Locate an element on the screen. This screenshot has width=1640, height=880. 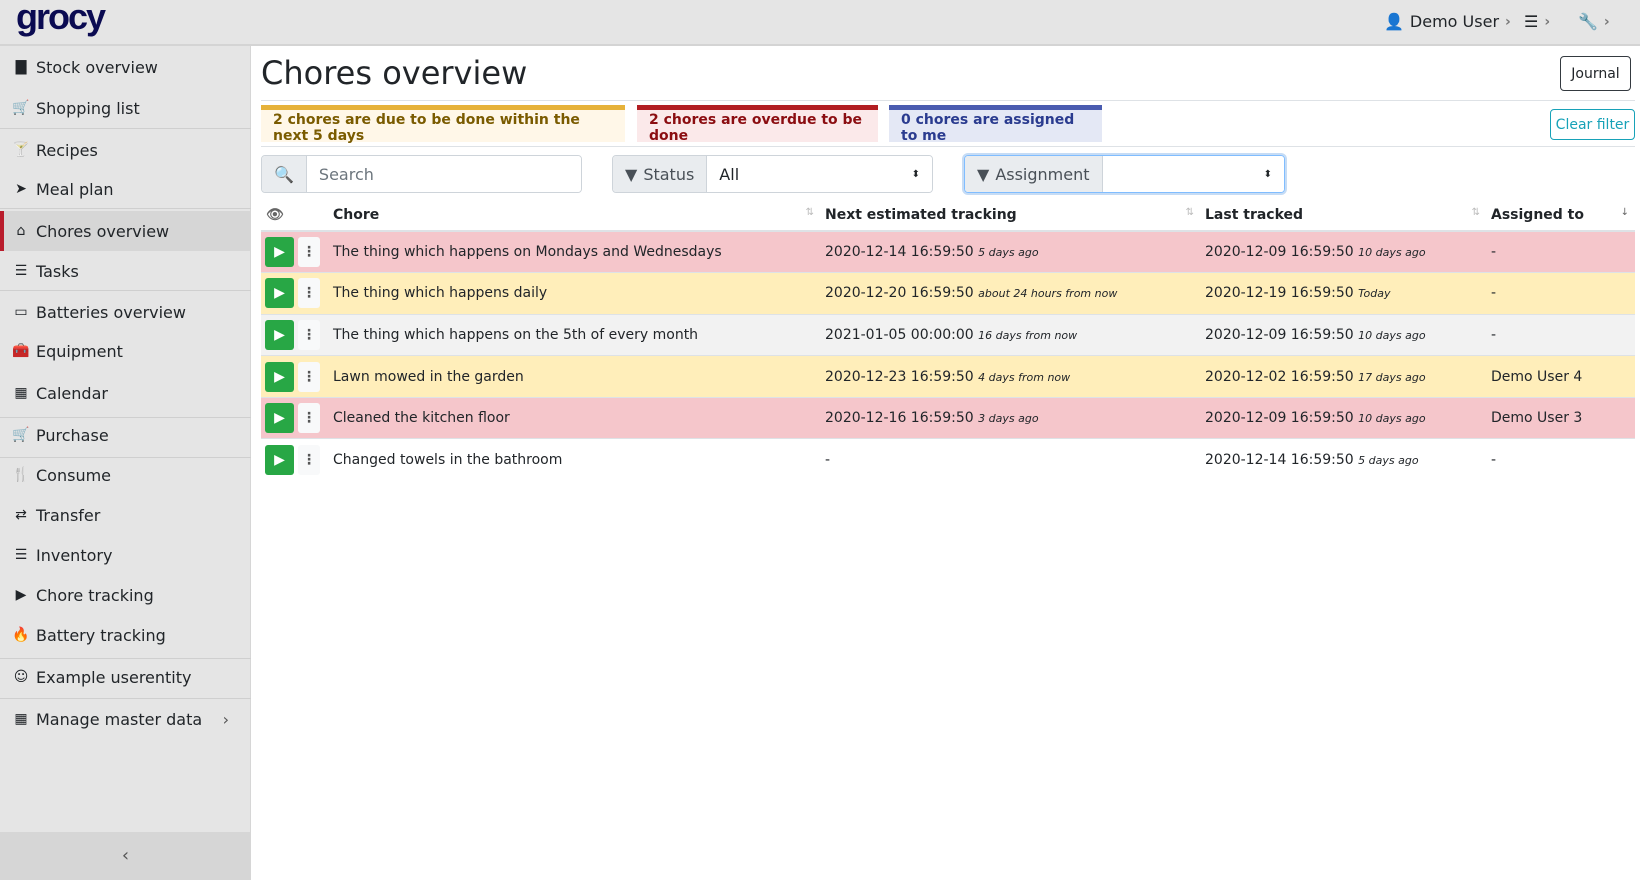
sidebar-item-meal-plan: ➤ Meal plan is located at coordinates (125, 189).